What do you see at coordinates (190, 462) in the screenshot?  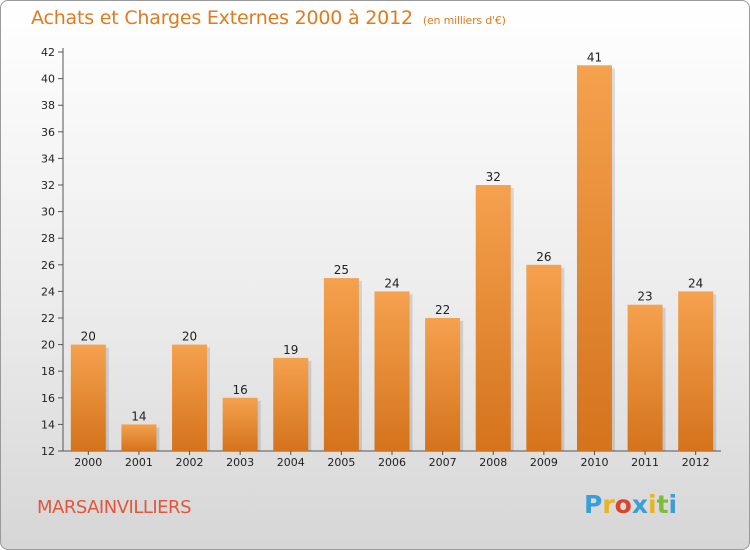 I see `x-tick-label: 2002` at bounding box center [190, 462].